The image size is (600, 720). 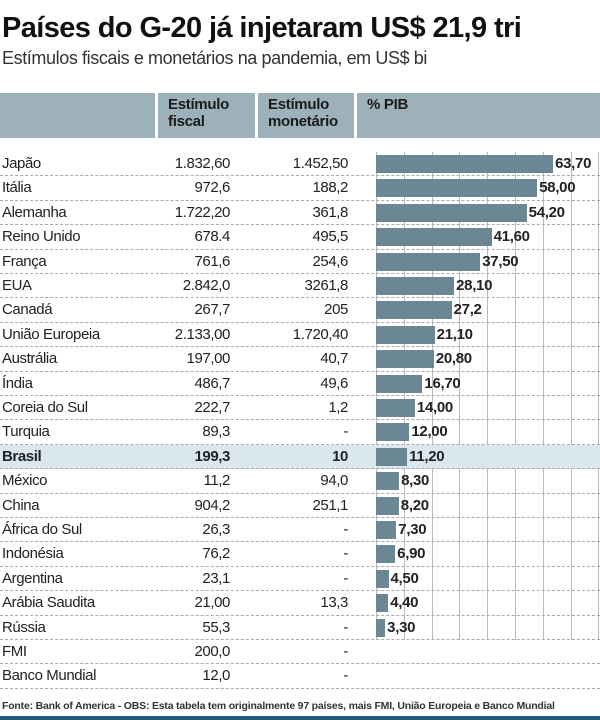 I want to click on table-row: Argentina 23,1 - 4,50, so click(x=300, y=579).